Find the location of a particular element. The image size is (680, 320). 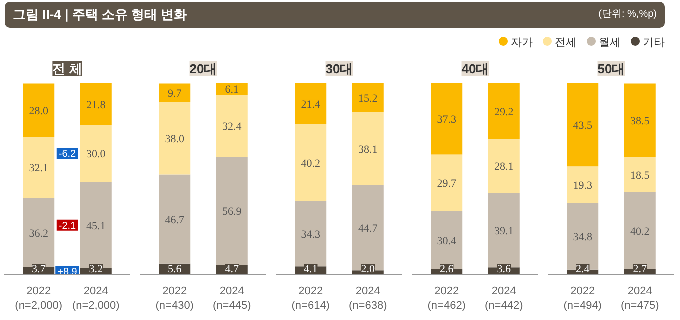

data-label: 18.5 is located at coordinates (640, 176).